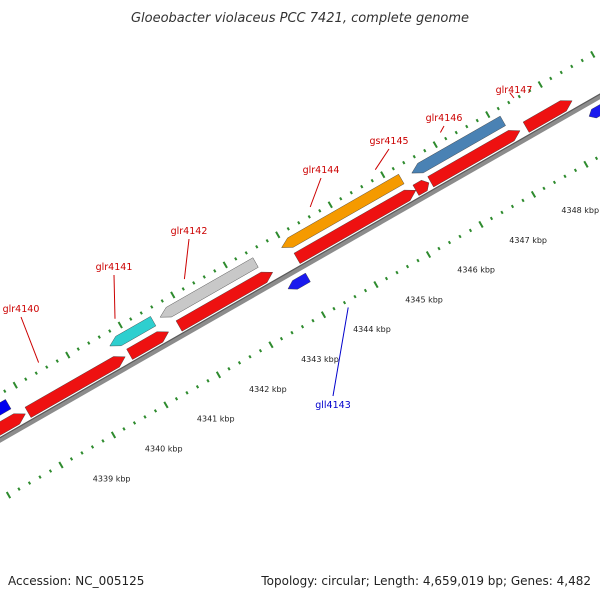  I want to click on kbp-label: 4341 kbp, so click(216, 419).